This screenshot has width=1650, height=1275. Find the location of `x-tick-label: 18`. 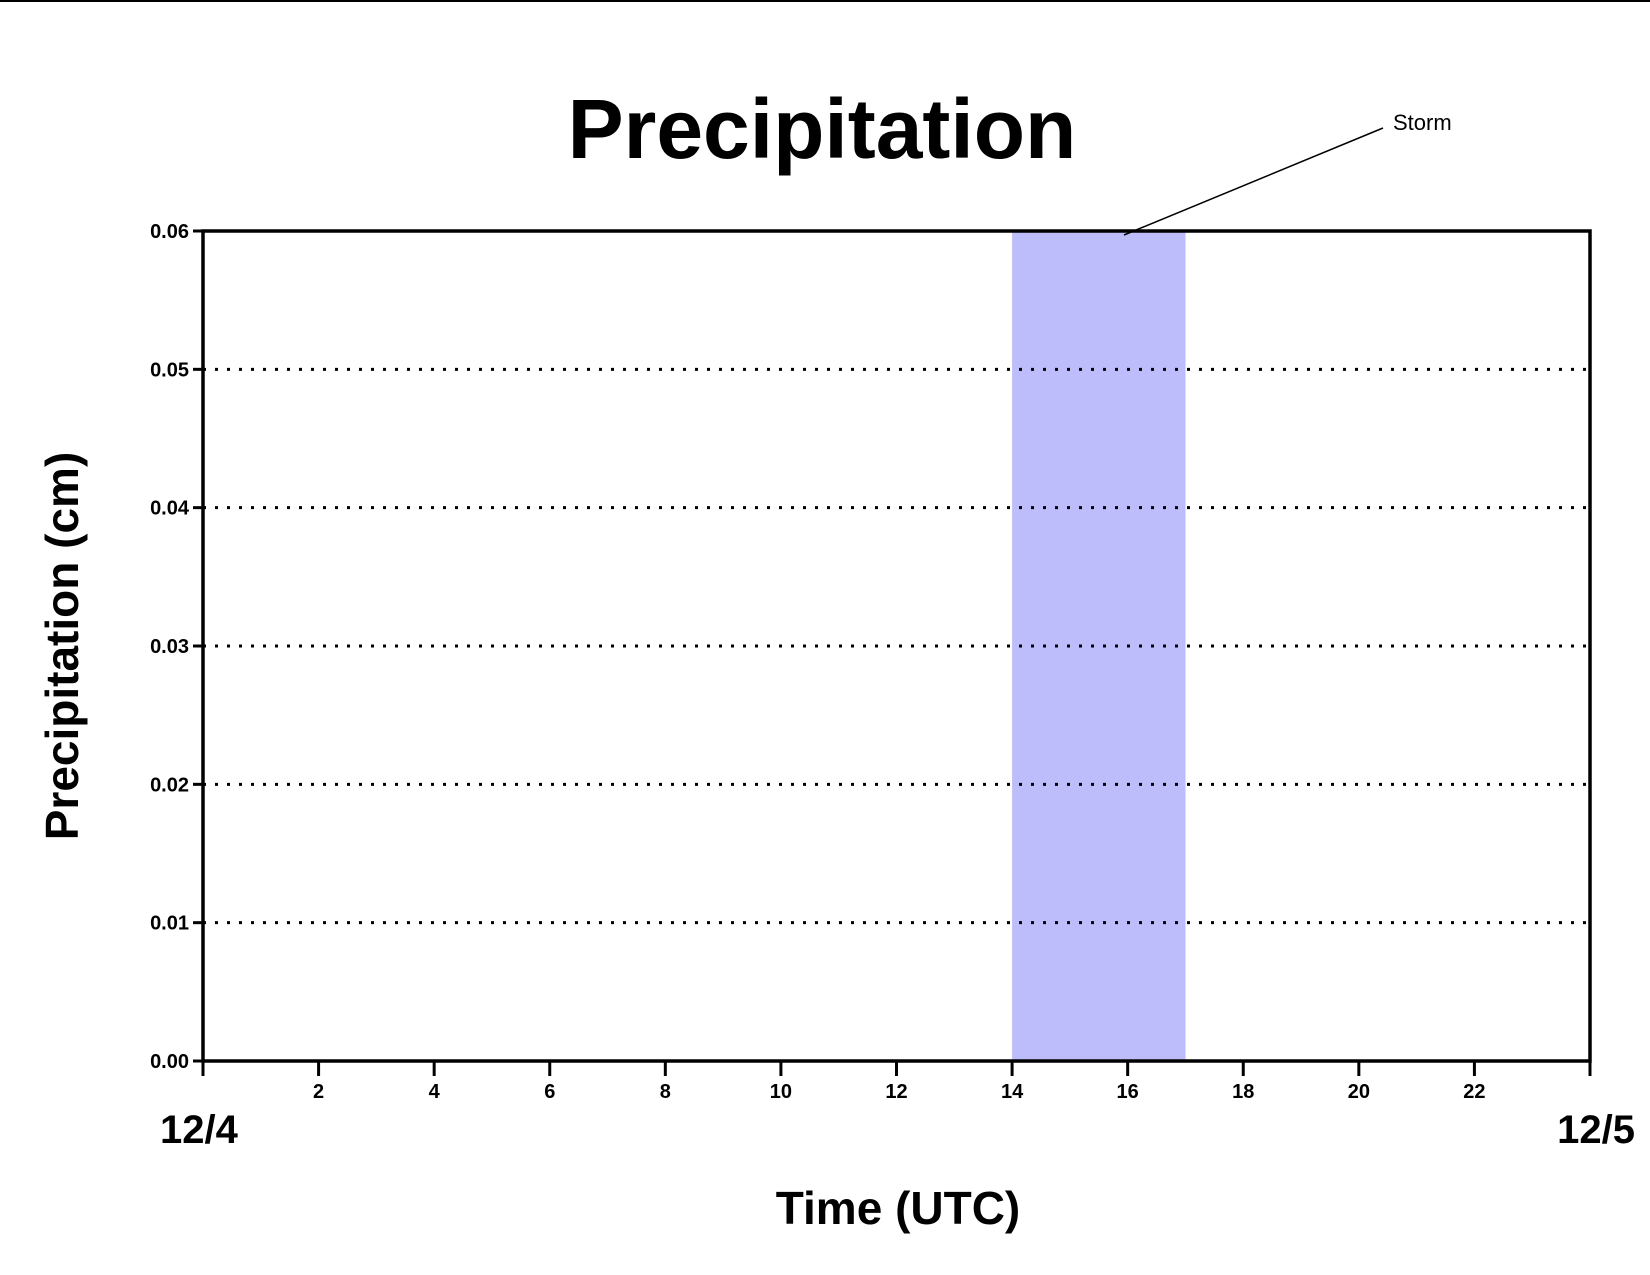

x-tick-label: 18 is located at coordinates (1243, 1092).